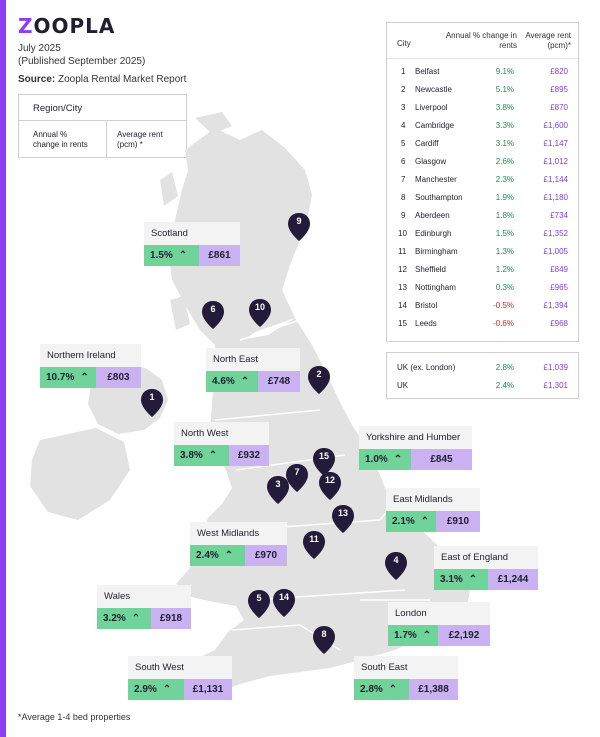  I want to click on region-rent: £970, so click(266, 555).